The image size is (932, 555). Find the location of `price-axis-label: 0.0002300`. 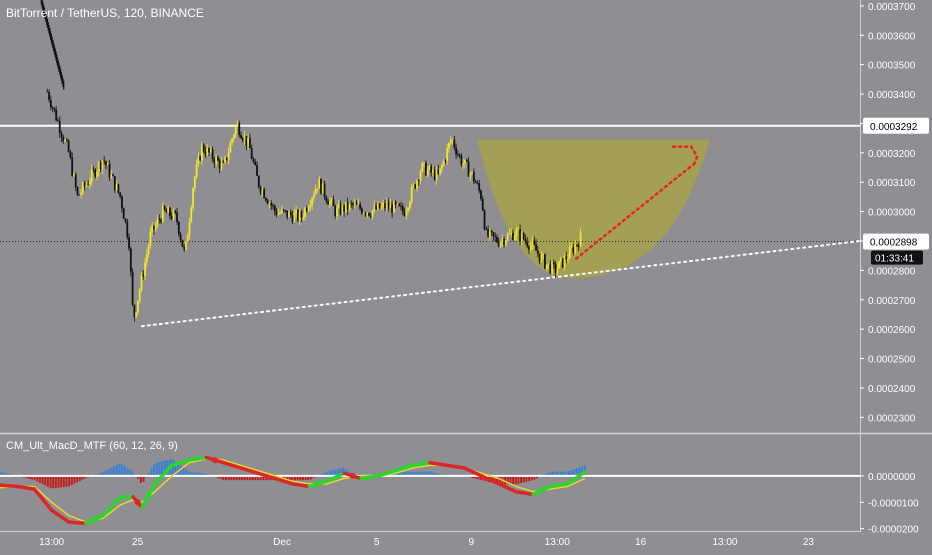

price-axis-label: 0.0002300 is located at coordinates (892, 418).